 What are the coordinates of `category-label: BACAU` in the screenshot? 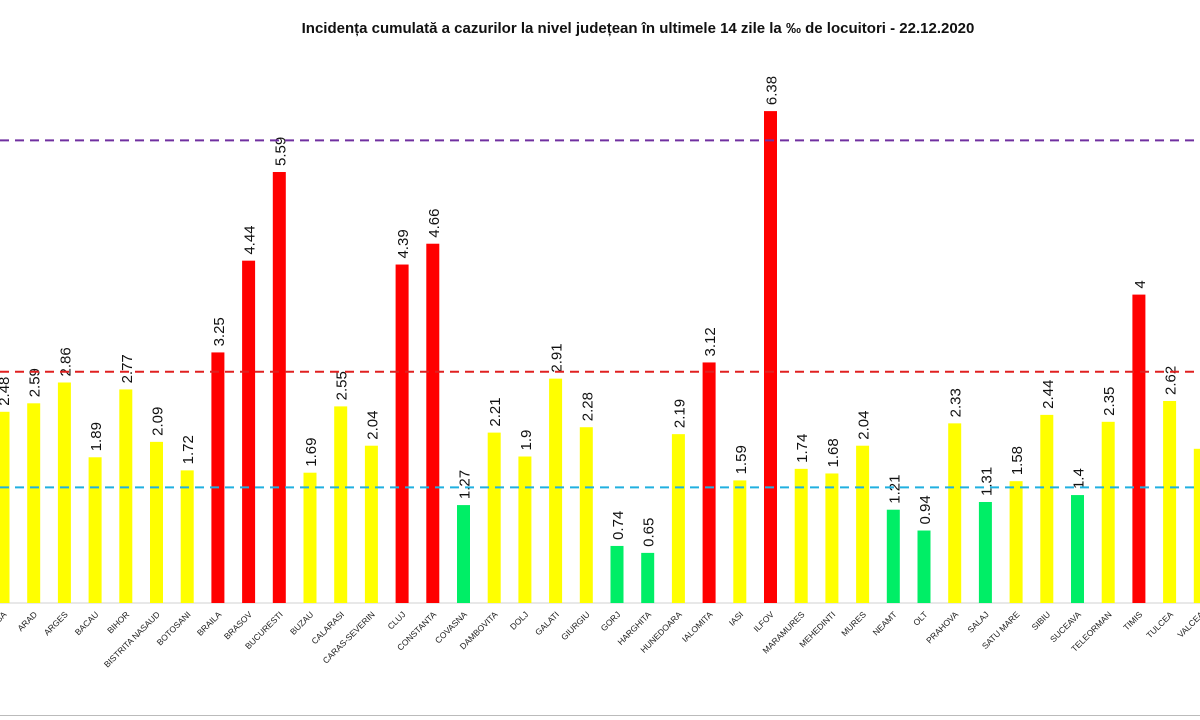 It's located at (87, 623).